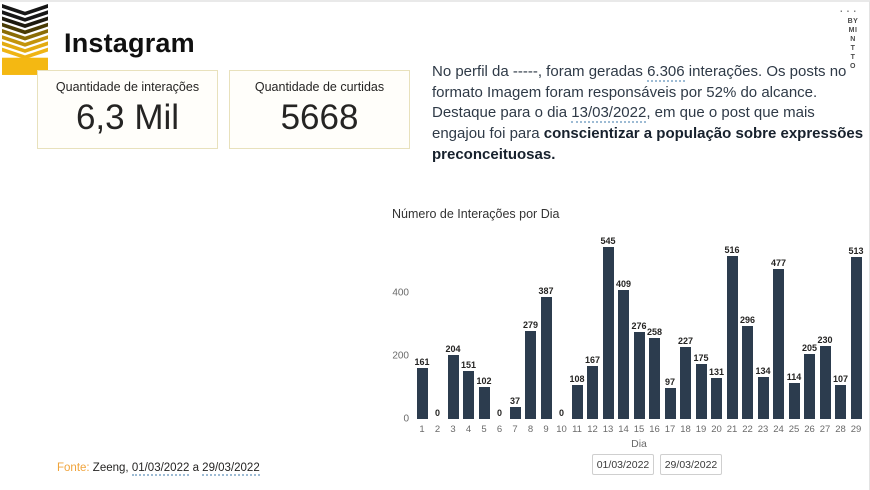 This screenshot has width=870, height=490. Describe the element at coordinates (319, 109) in the screenshot. I see `kpi-card-likes: Quantidade de curtidas 5668` at that location.